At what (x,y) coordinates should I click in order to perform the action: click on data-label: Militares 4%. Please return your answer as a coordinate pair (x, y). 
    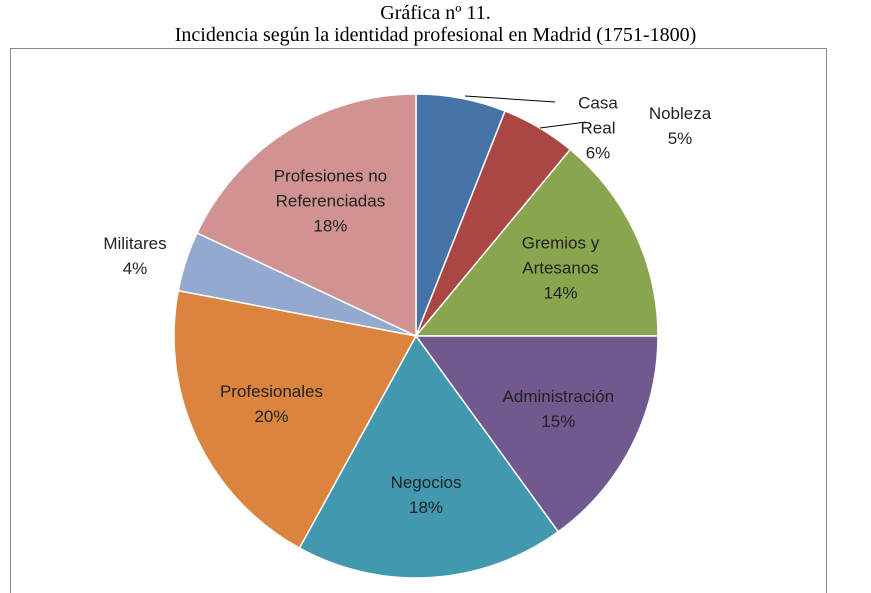
    Looking at the image, I should click on (135, 256).